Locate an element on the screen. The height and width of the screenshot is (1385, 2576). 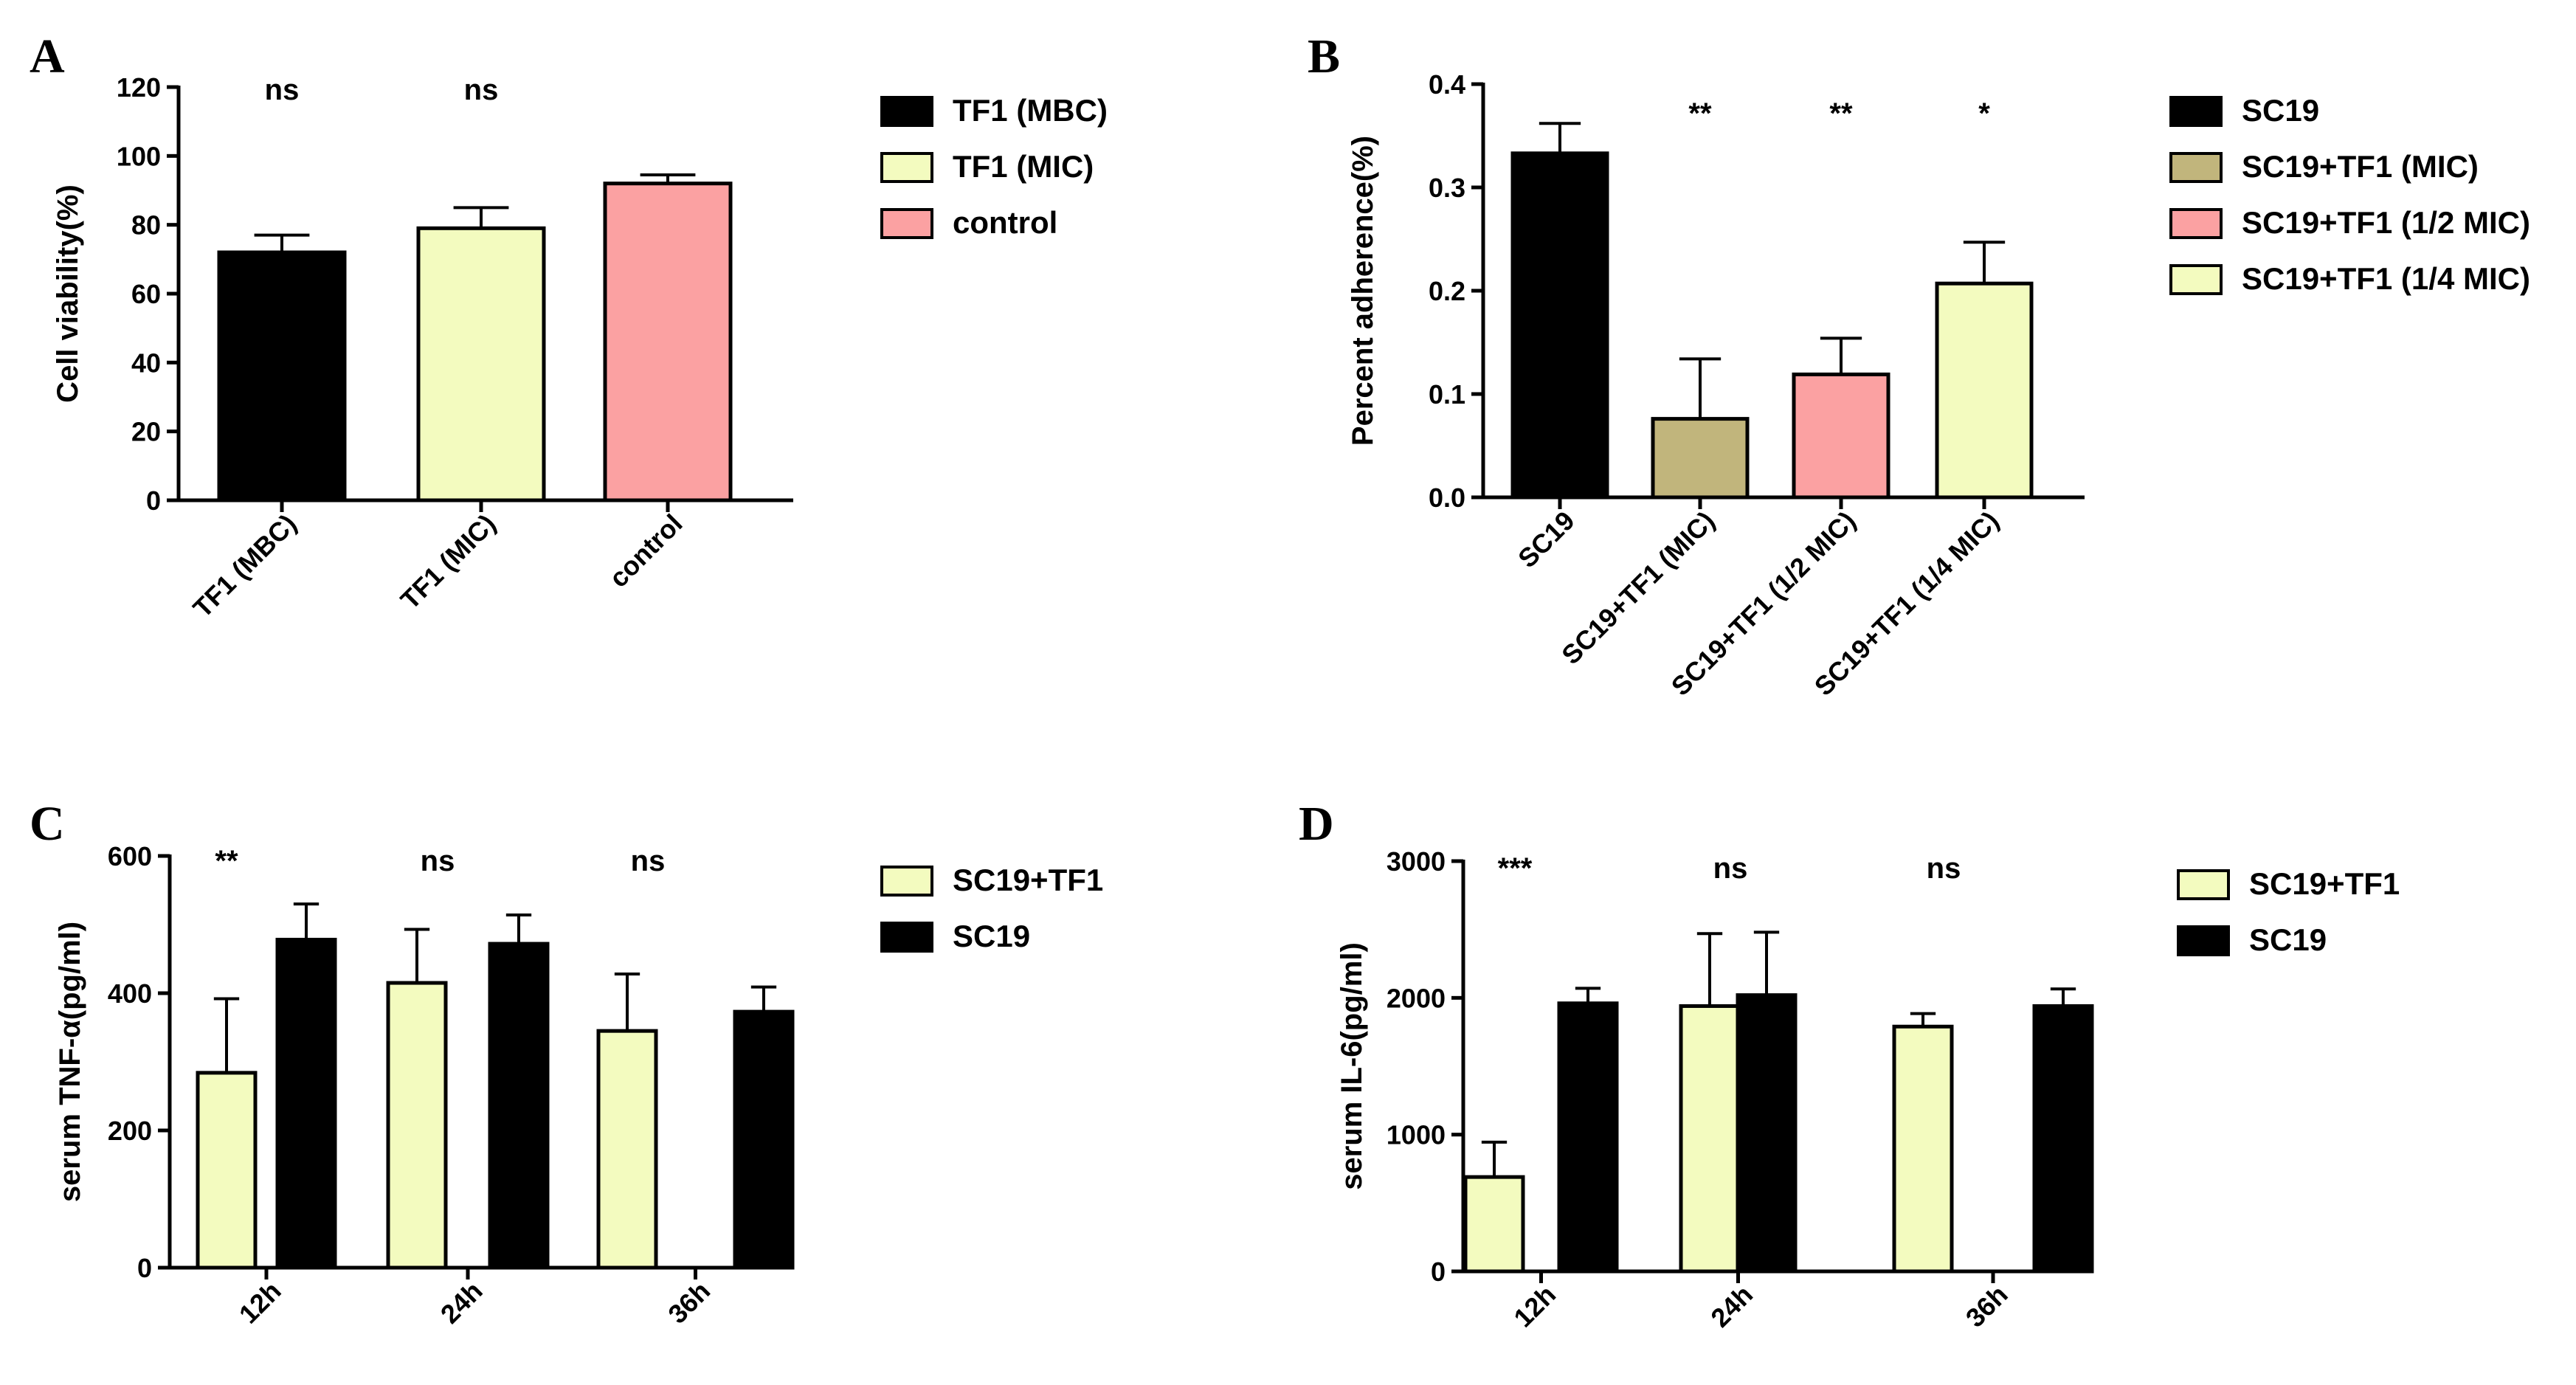
significance-label: * is located at coordinates (1984, 113).